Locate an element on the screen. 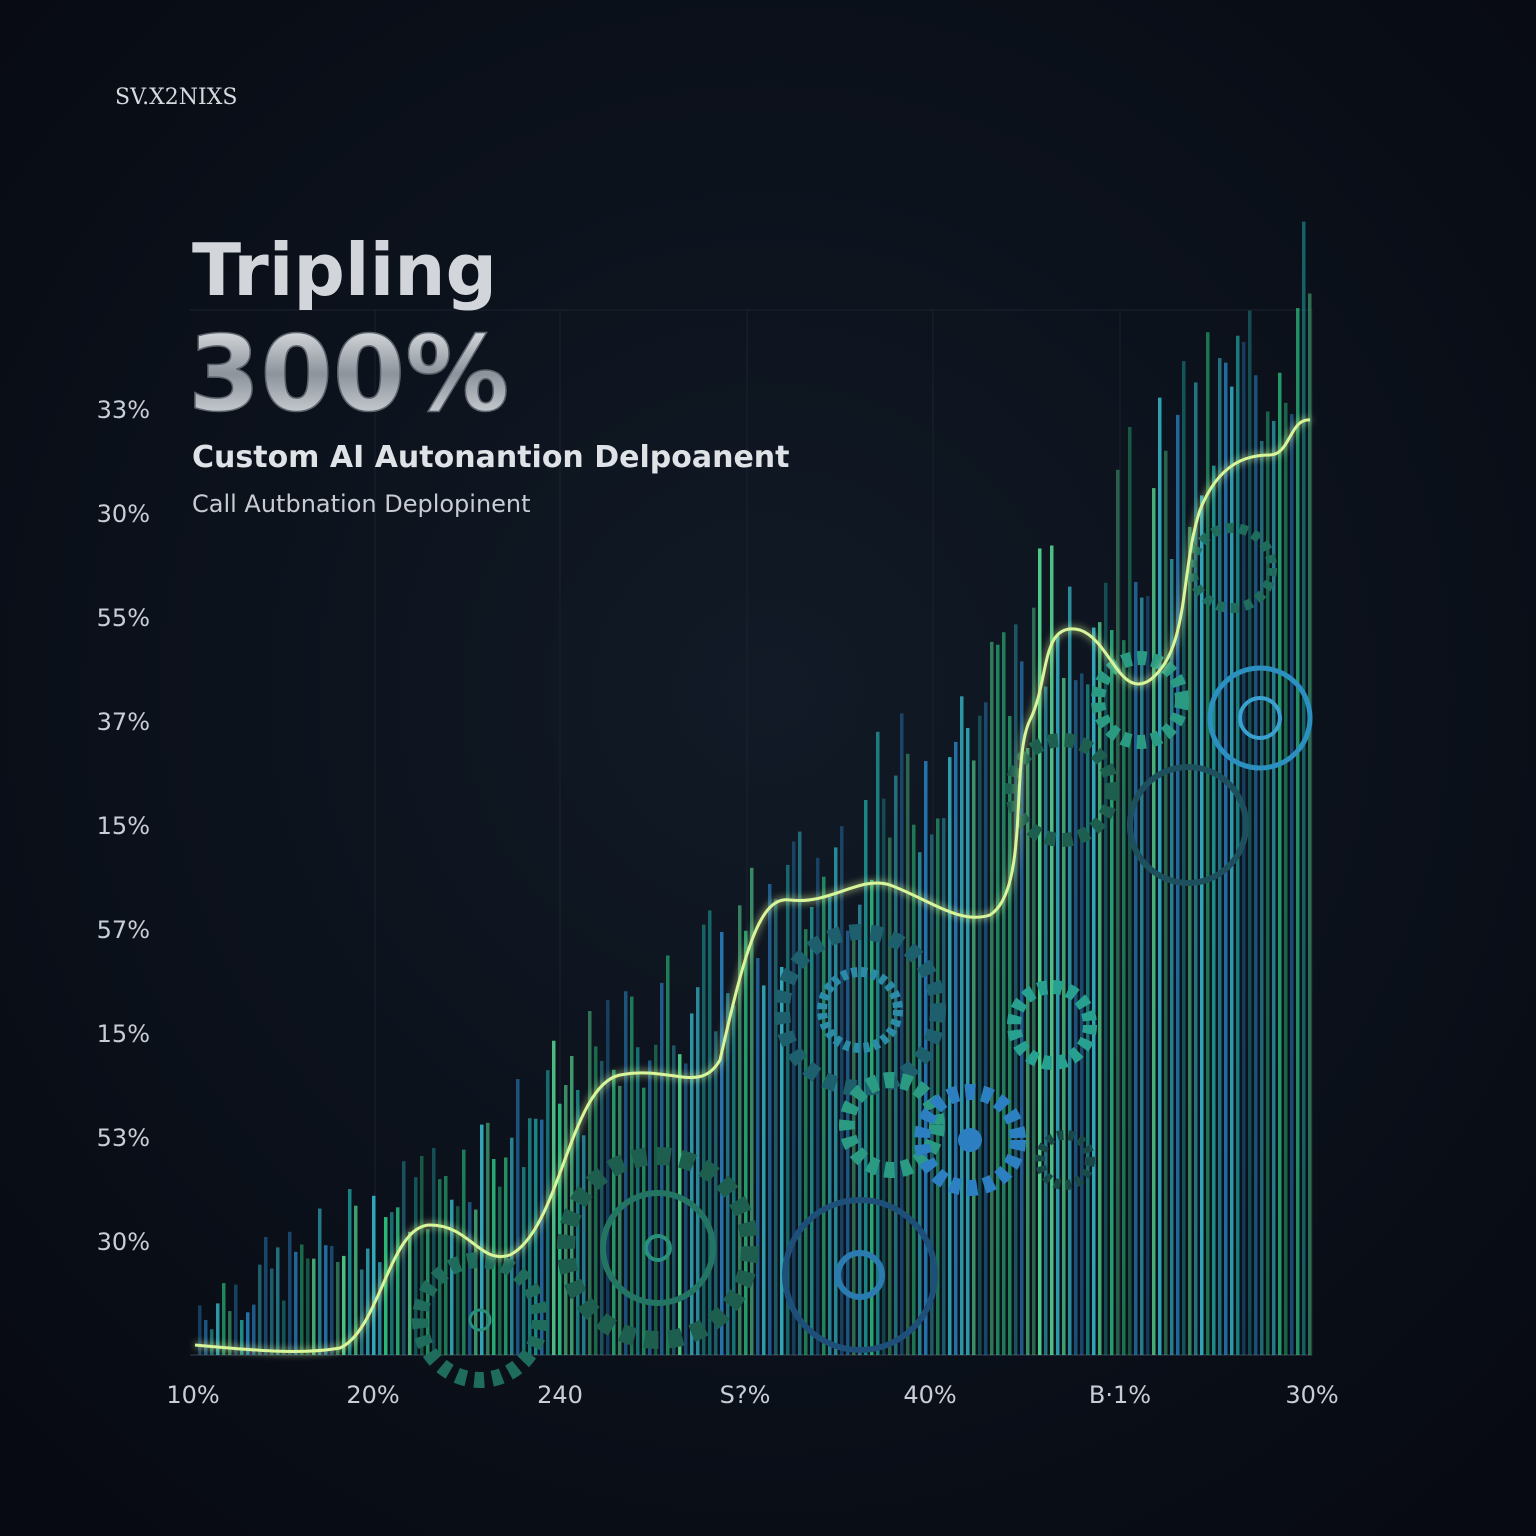 This screenshot has width=1536, height=1536. y-labels: 33% 30% 55% 37% 15% 57% 15% 53% 30% is located at coordinates (123, 826).